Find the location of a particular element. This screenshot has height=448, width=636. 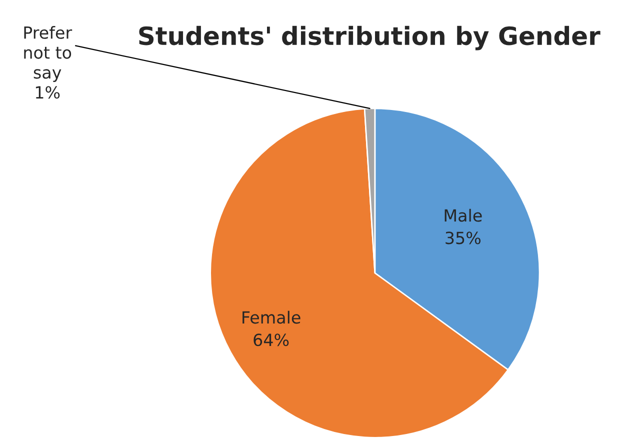

chart-title: Students' distribution by Gender is located at coordinates (369, 38).